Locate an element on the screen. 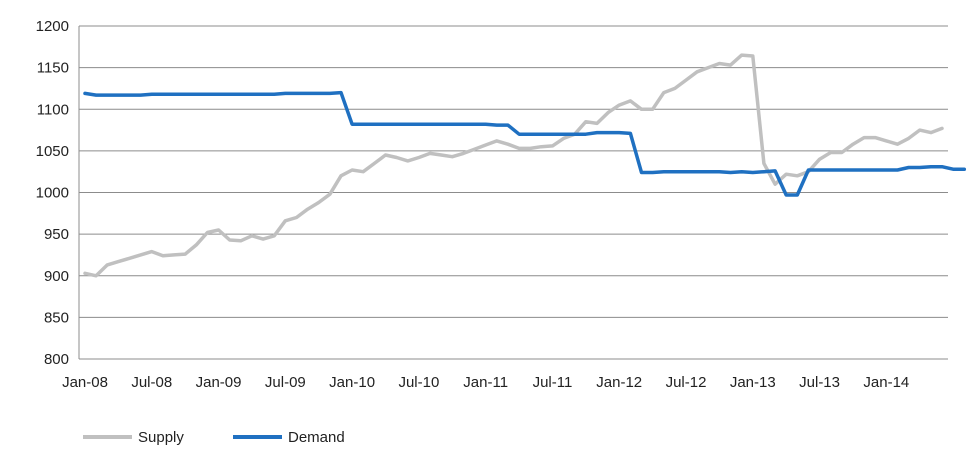 This screenshot has width=975, height=467. y-tick-label: 850 is located at coordinates (56, 317).